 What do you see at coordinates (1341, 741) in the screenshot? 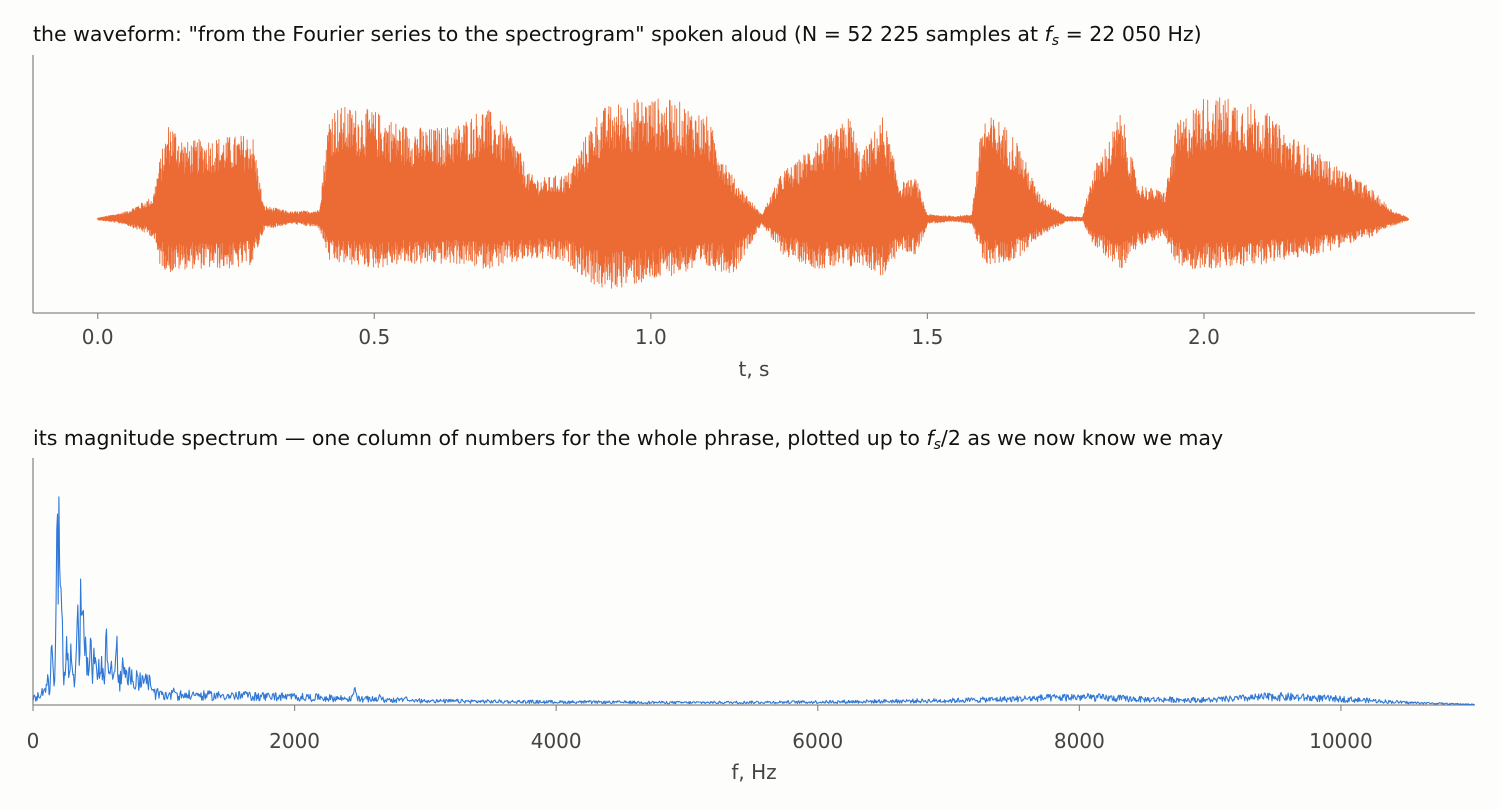
I see `x-tick-label: 10000` at bounding box center [1341, 741].